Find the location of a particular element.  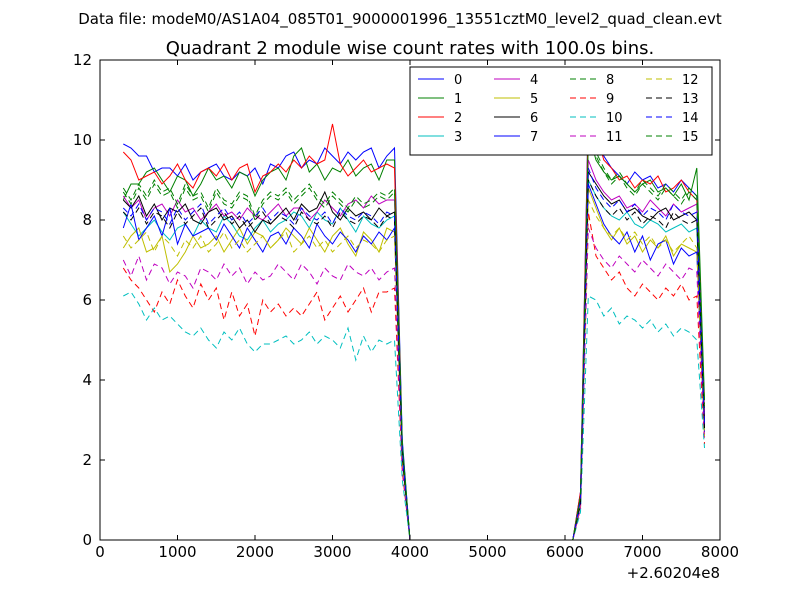

legend-label-13: 13 is located at coordinates (690, 99).